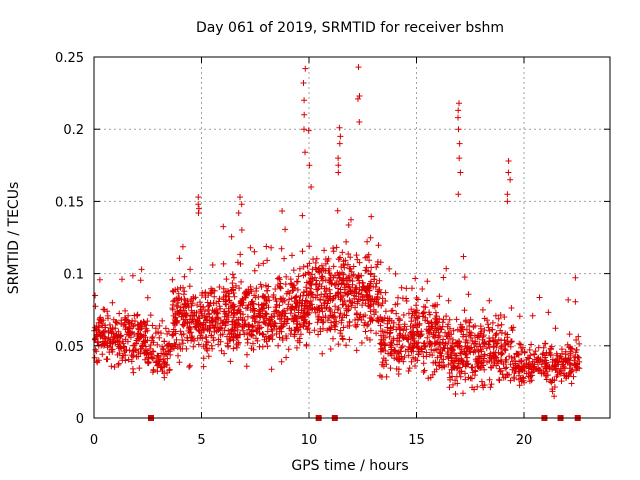 This screenshot has width=640, height=480. Describe the element at coordinates (73, 275) in the screenshot. I see `y-tick-label: 0.1` at that location.